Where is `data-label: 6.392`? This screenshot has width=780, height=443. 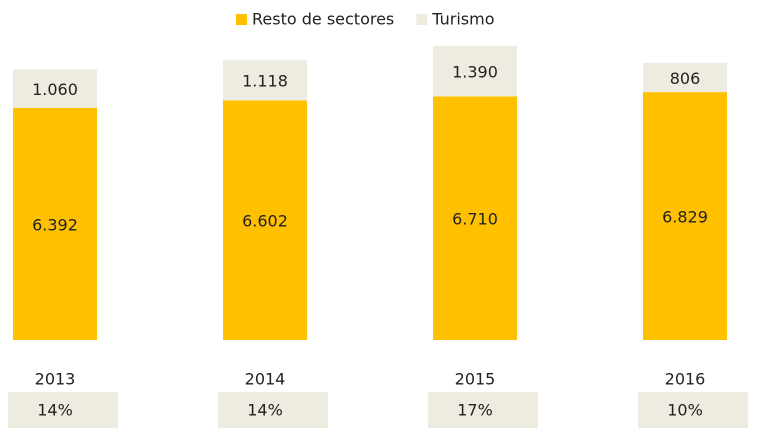
data-label: 6.392 is located at coordinates (55, 224).